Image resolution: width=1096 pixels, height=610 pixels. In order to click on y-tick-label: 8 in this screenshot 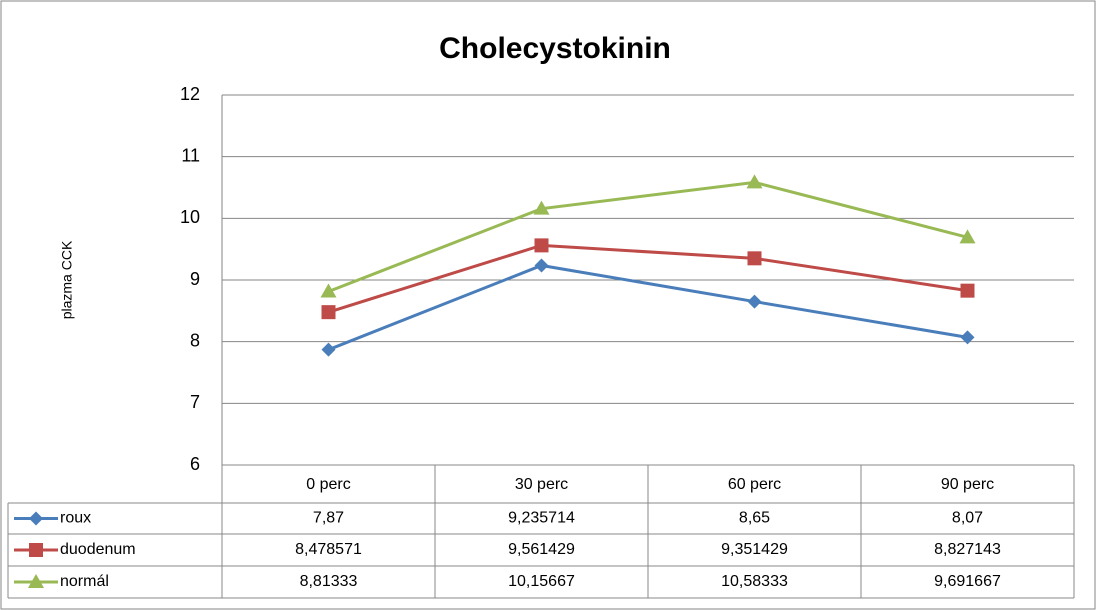, I will do `click(195, 340)`.